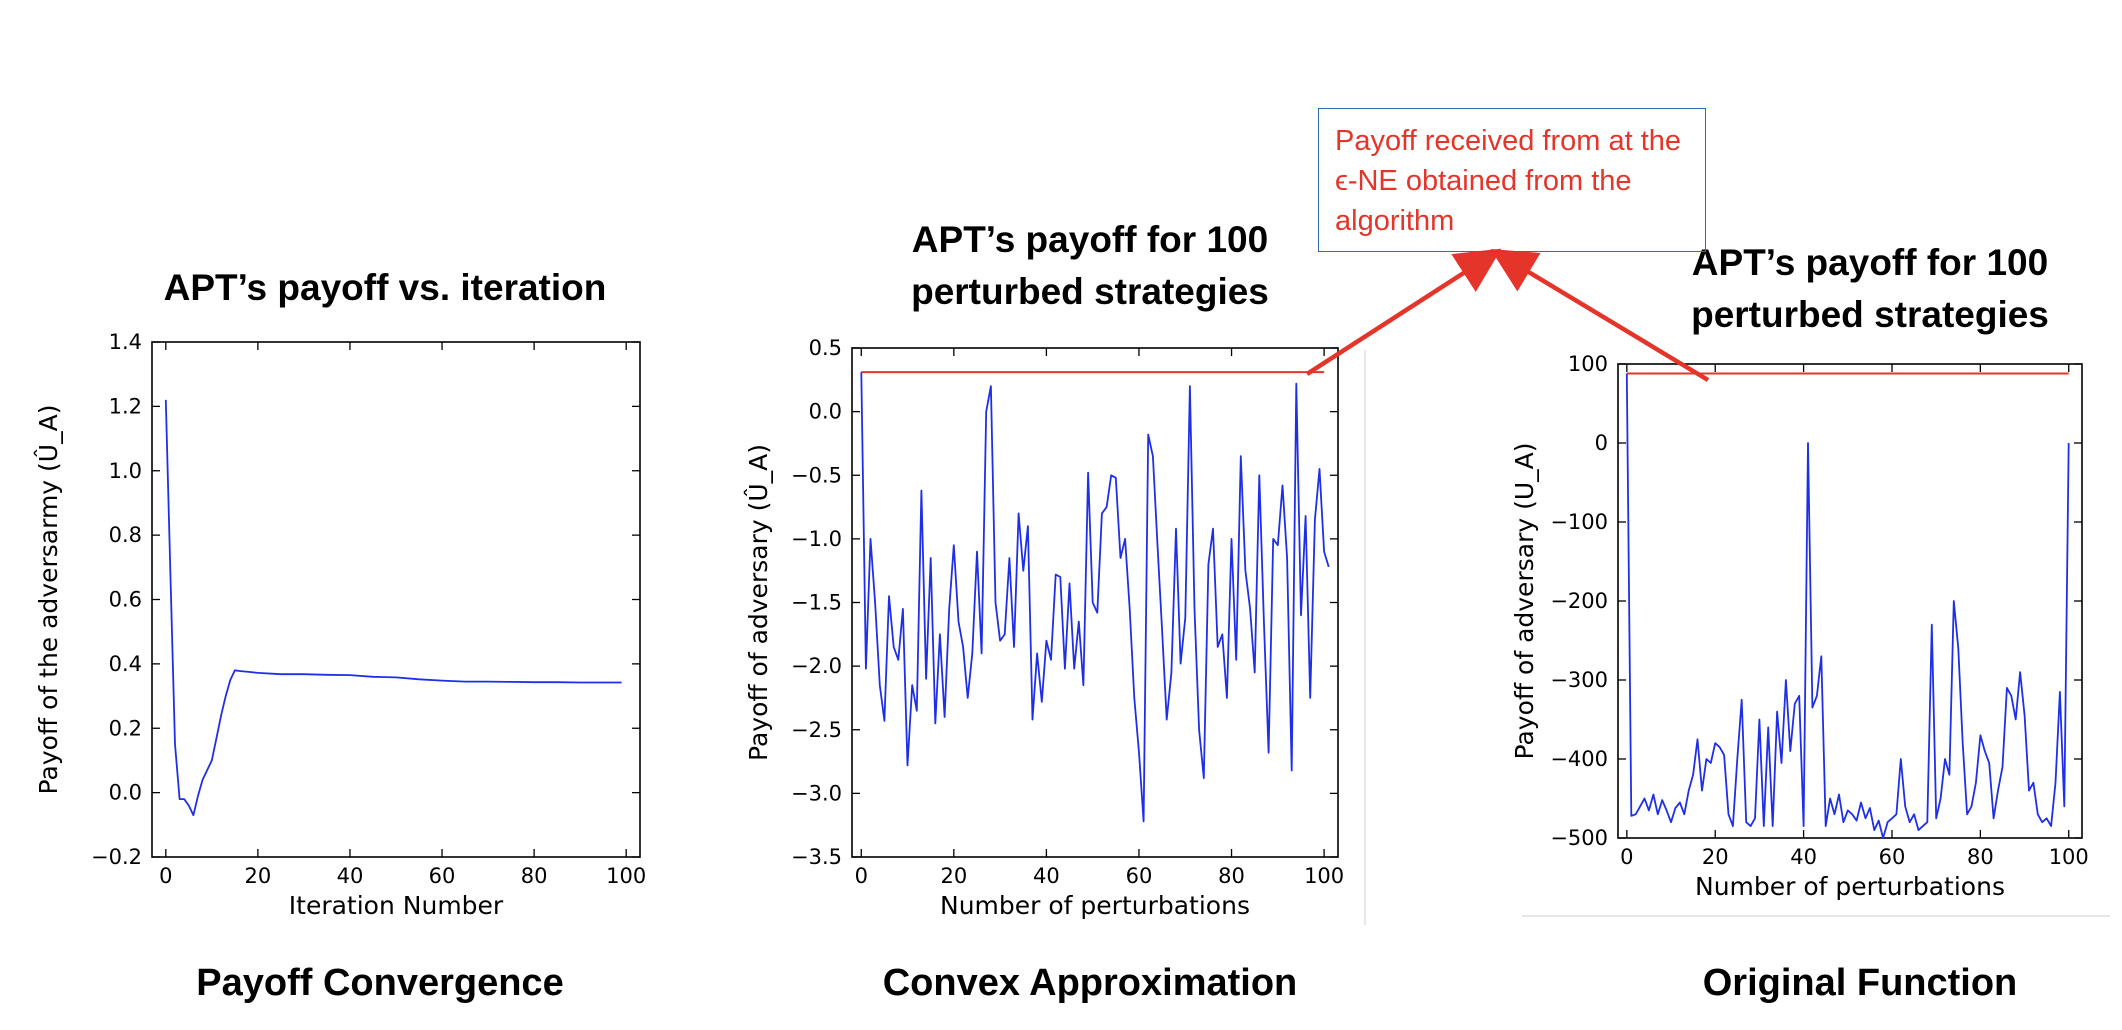 The height and width of the screenshot is (1030, 2122). Describe the element at coordinates (125, 406) in the screenshot. I see `left-y-tick-label: 1.2` at that location.